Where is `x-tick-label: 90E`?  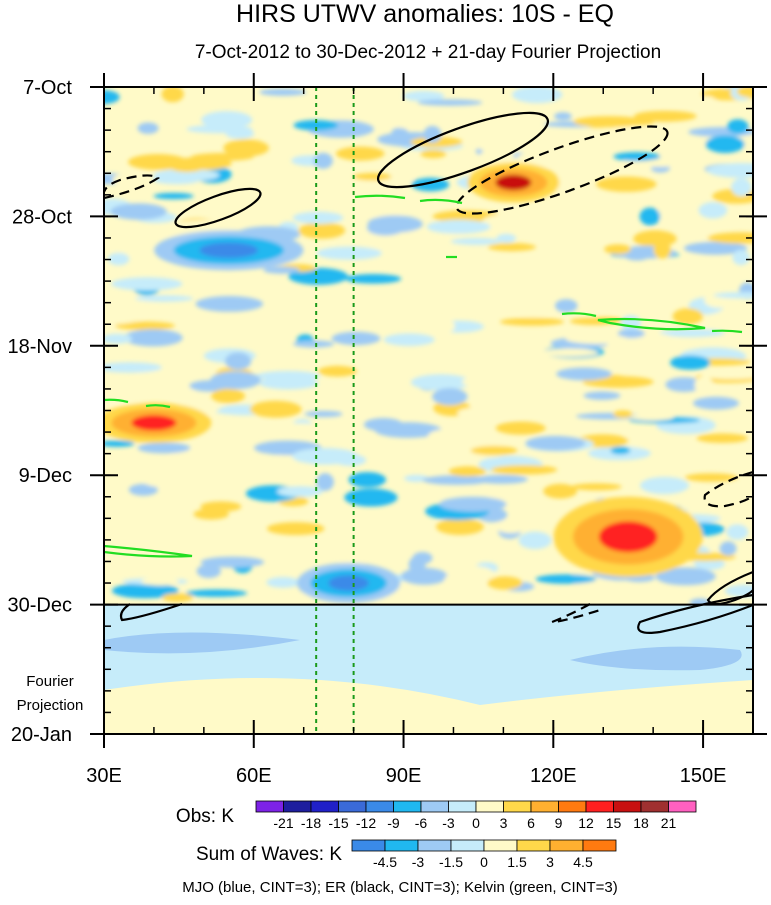
x-tick-label: 90E is located at coordinates (404, 776).